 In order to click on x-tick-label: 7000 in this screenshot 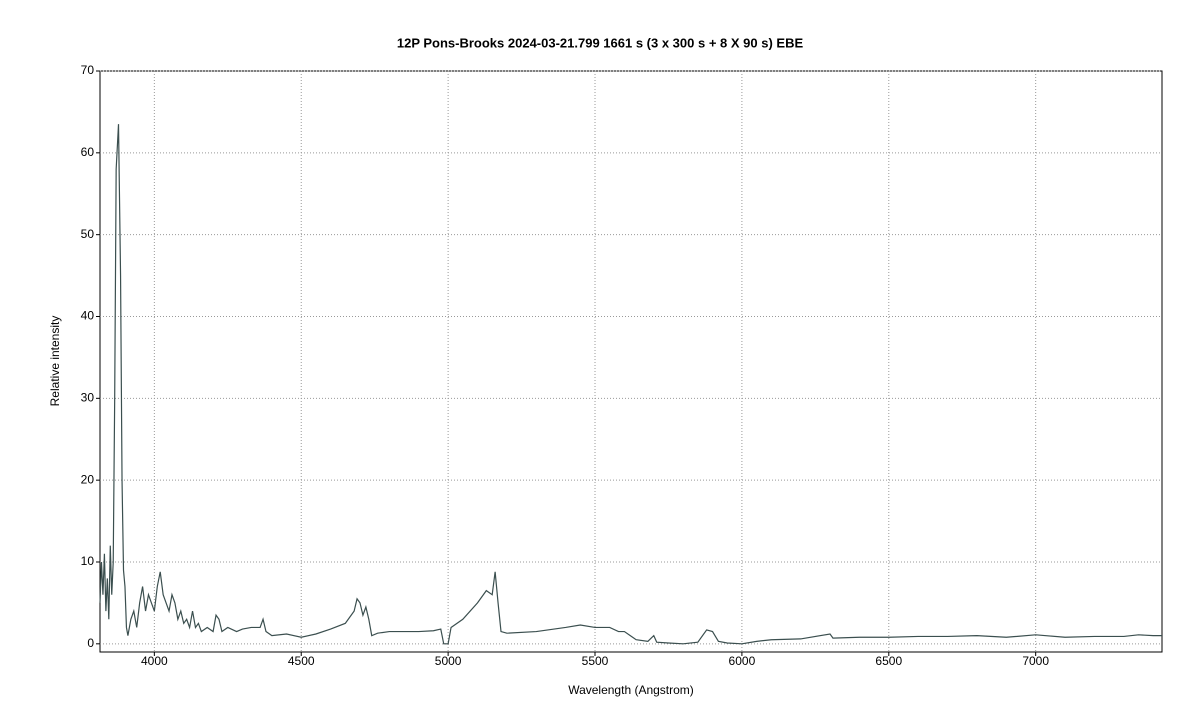, I will do `click(1035, 661)`.